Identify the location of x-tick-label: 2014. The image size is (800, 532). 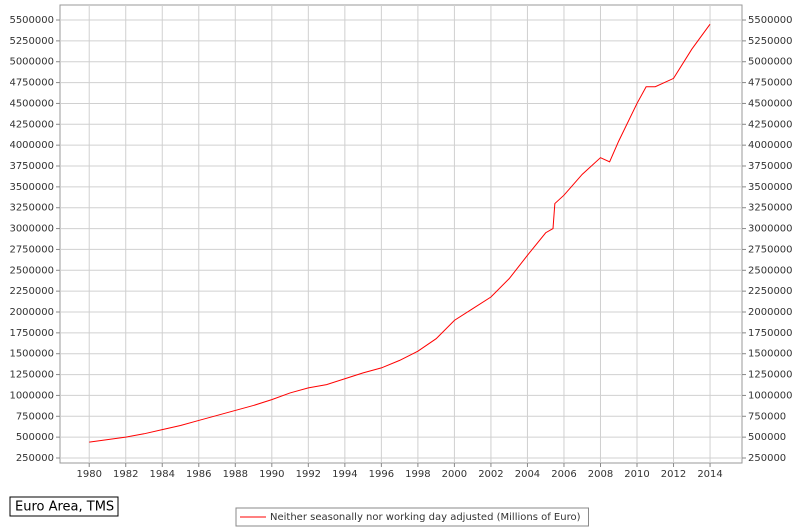
(709, 474).